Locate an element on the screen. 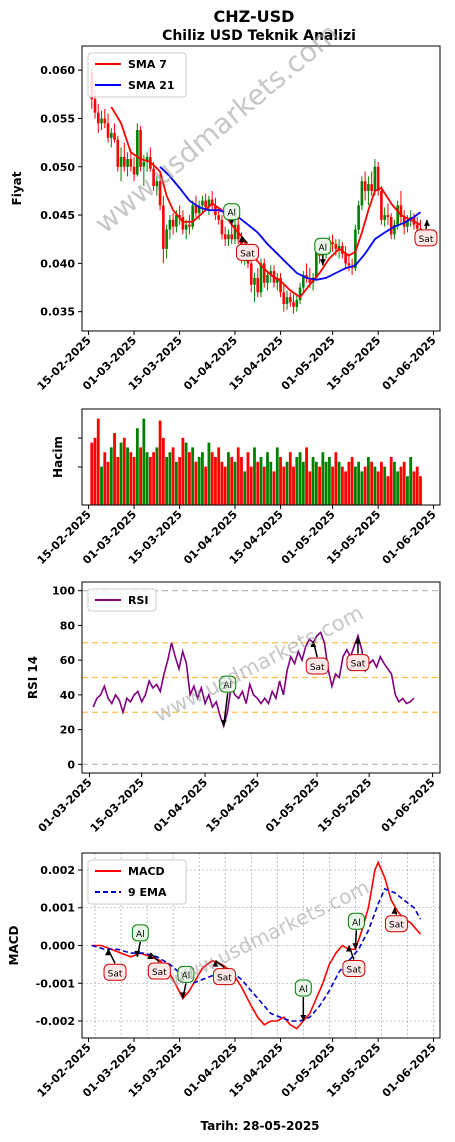  watermark-rsi: www.usdmarkets.com is located at coordinates (259, 664).